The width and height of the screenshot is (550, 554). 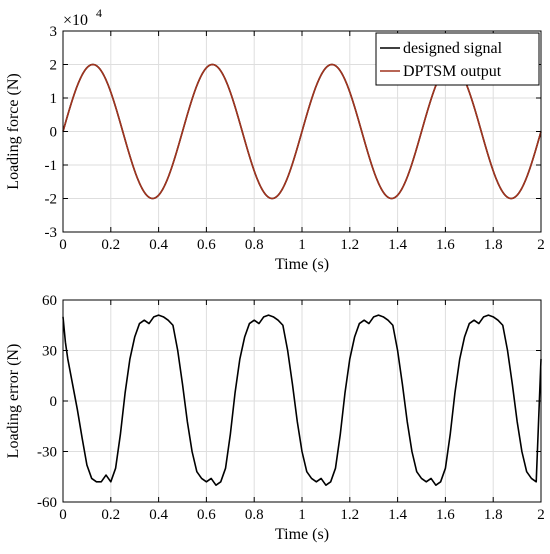 What do you see at coordinates (349, 245) in the screenshot?
I see `top-x-tick-label: 1.2` at bounding box center [349, 245].